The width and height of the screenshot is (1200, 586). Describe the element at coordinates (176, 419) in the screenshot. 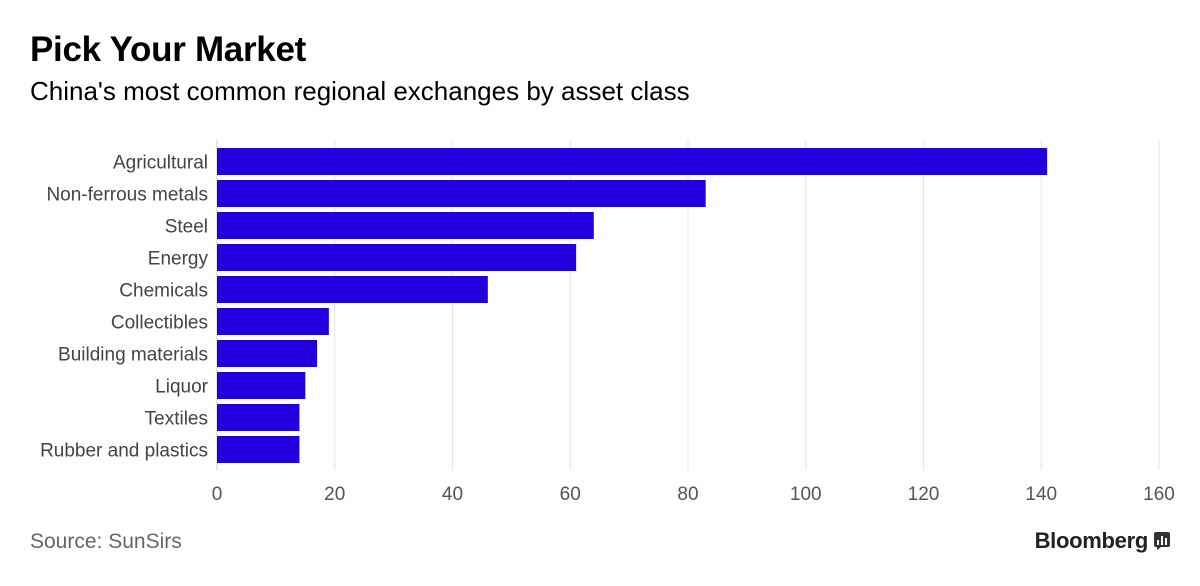

I see `category-label: Textiles` at that location.